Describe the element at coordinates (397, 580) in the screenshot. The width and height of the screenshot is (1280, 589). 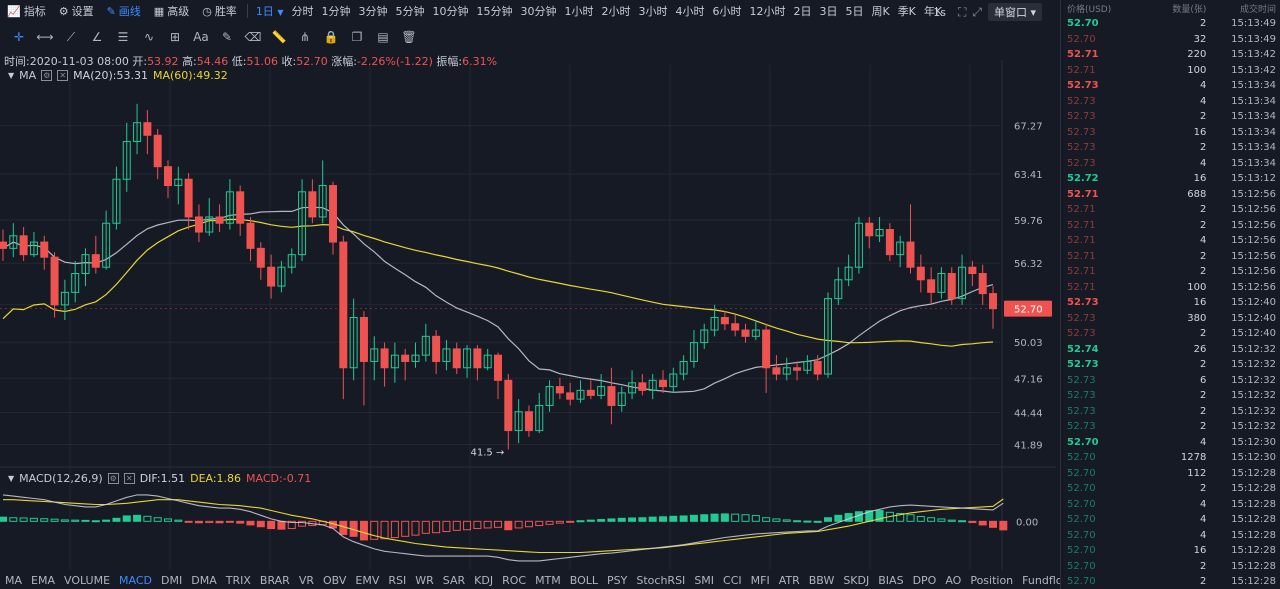
I see `indicator-tab-rsi: RSI` at that location.